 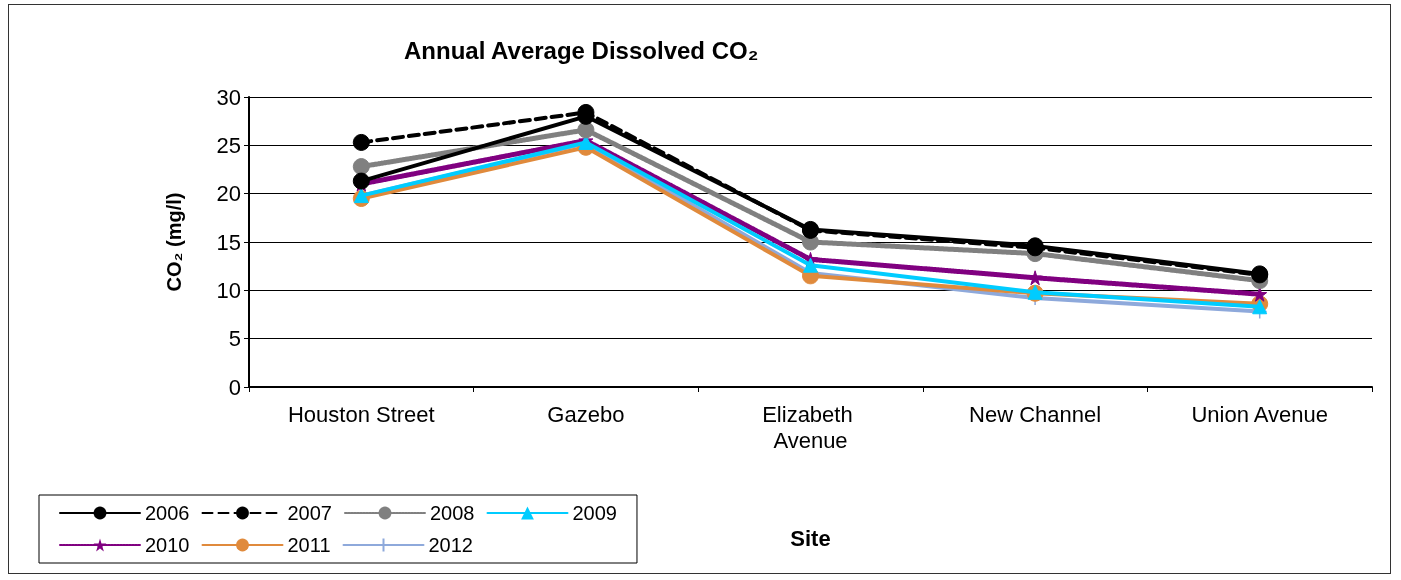 I want to click on y-tick-label: 30, so click(x=228, y=97).